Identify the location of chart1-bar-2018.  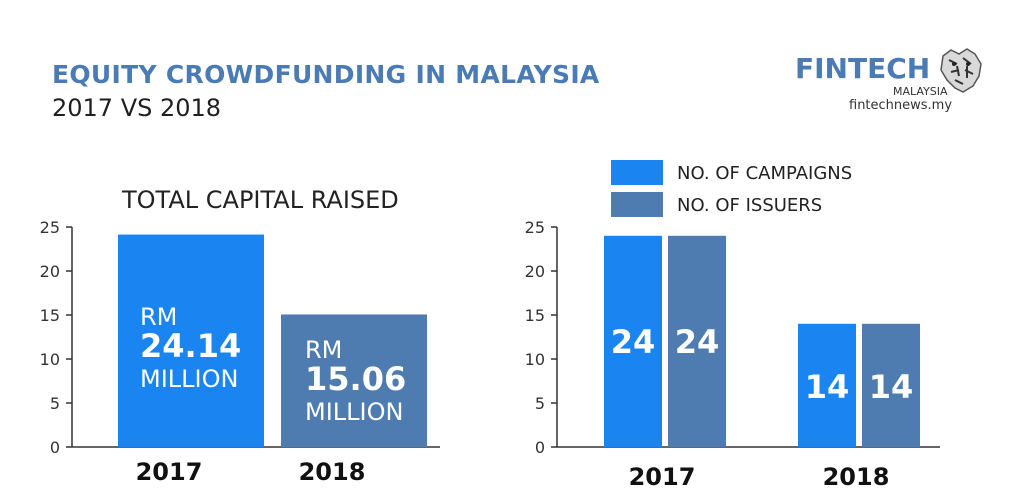
(354, 380).